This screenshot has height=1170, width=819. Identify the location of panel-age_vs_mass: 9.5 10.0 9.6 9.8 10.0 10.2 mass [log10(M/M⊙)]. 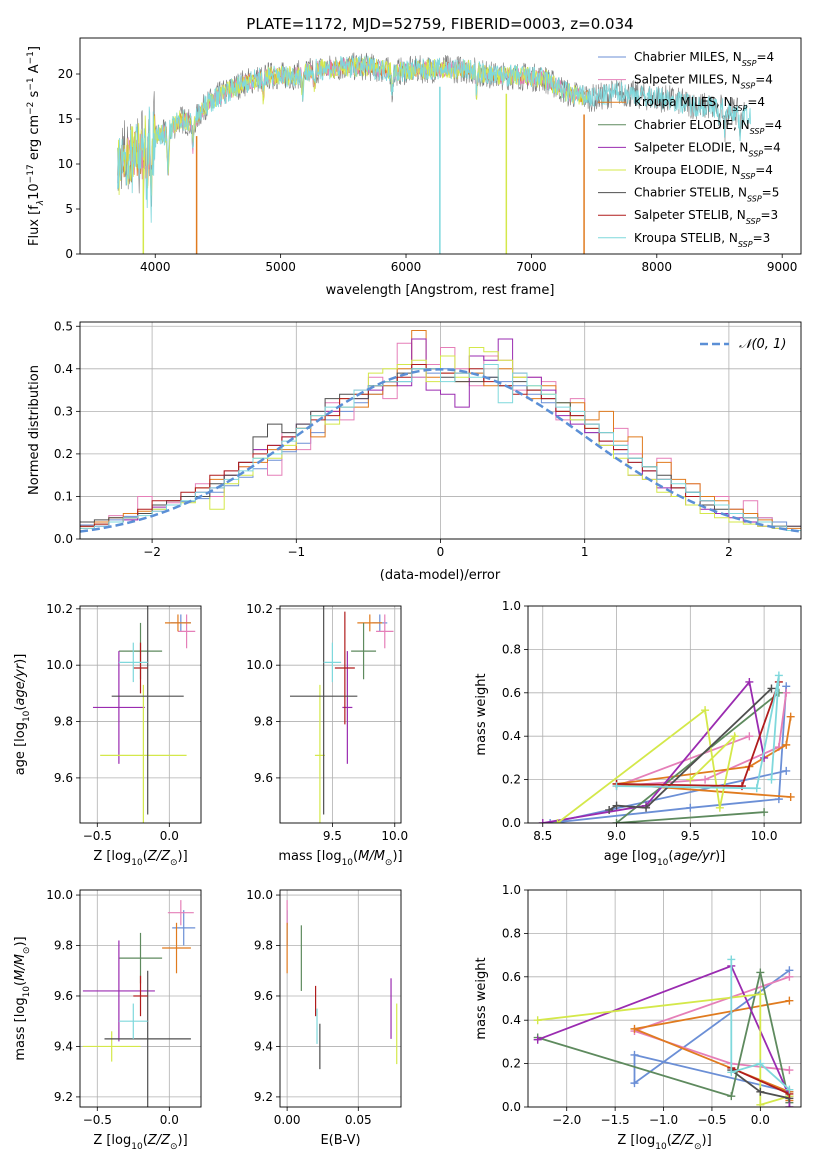
(327, 735).